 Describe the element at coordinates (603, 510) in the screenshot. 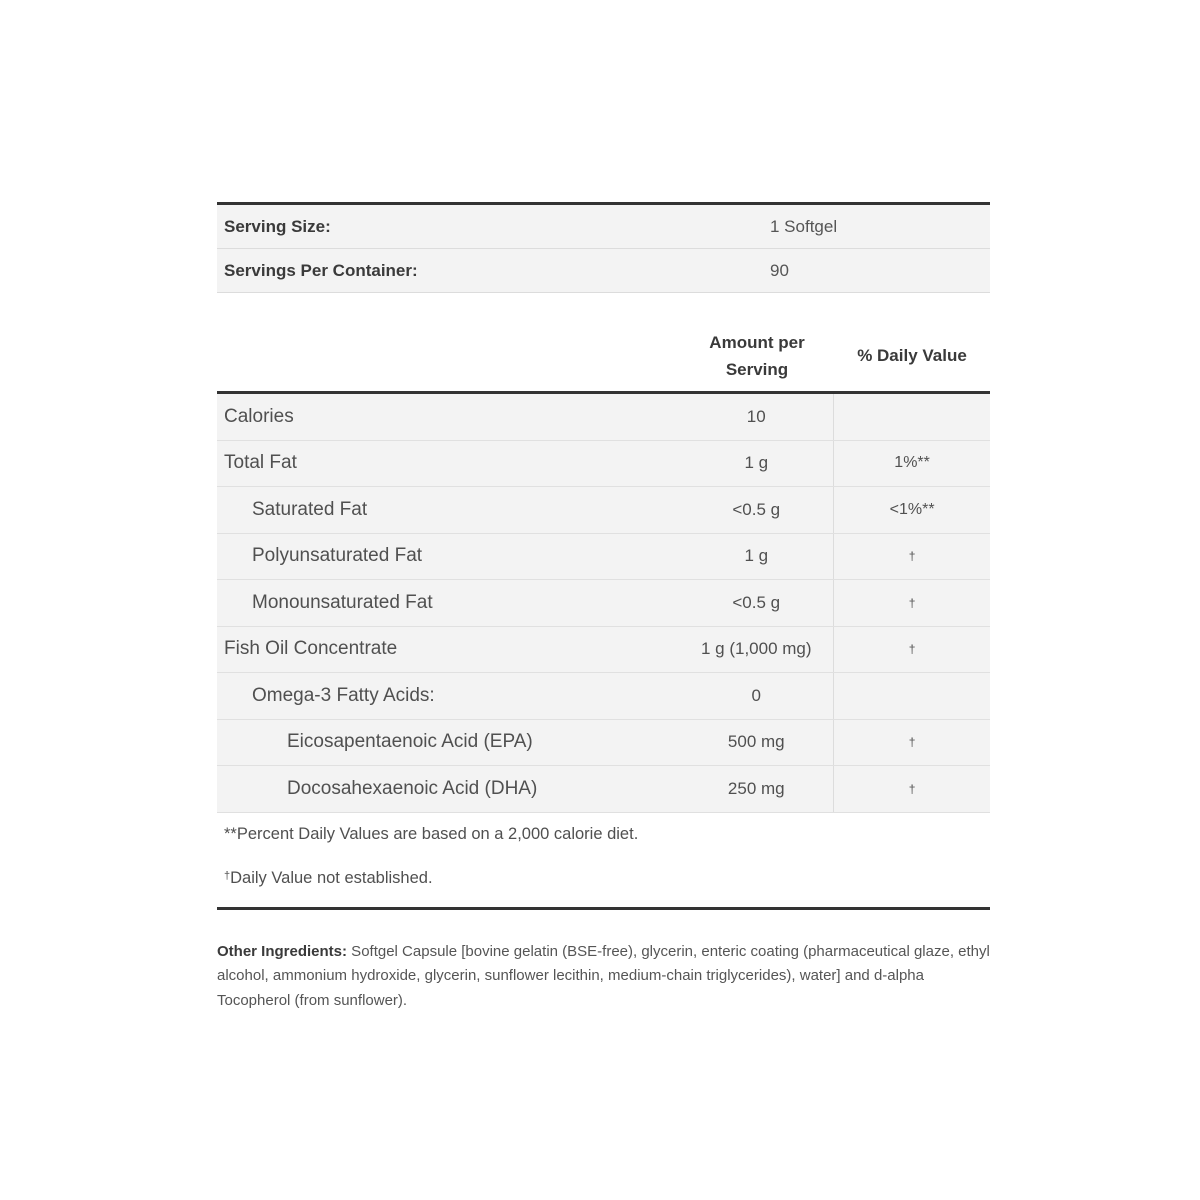

I see `nutrient-row: Saturated Fat <0.5 g <1%**` at that location.